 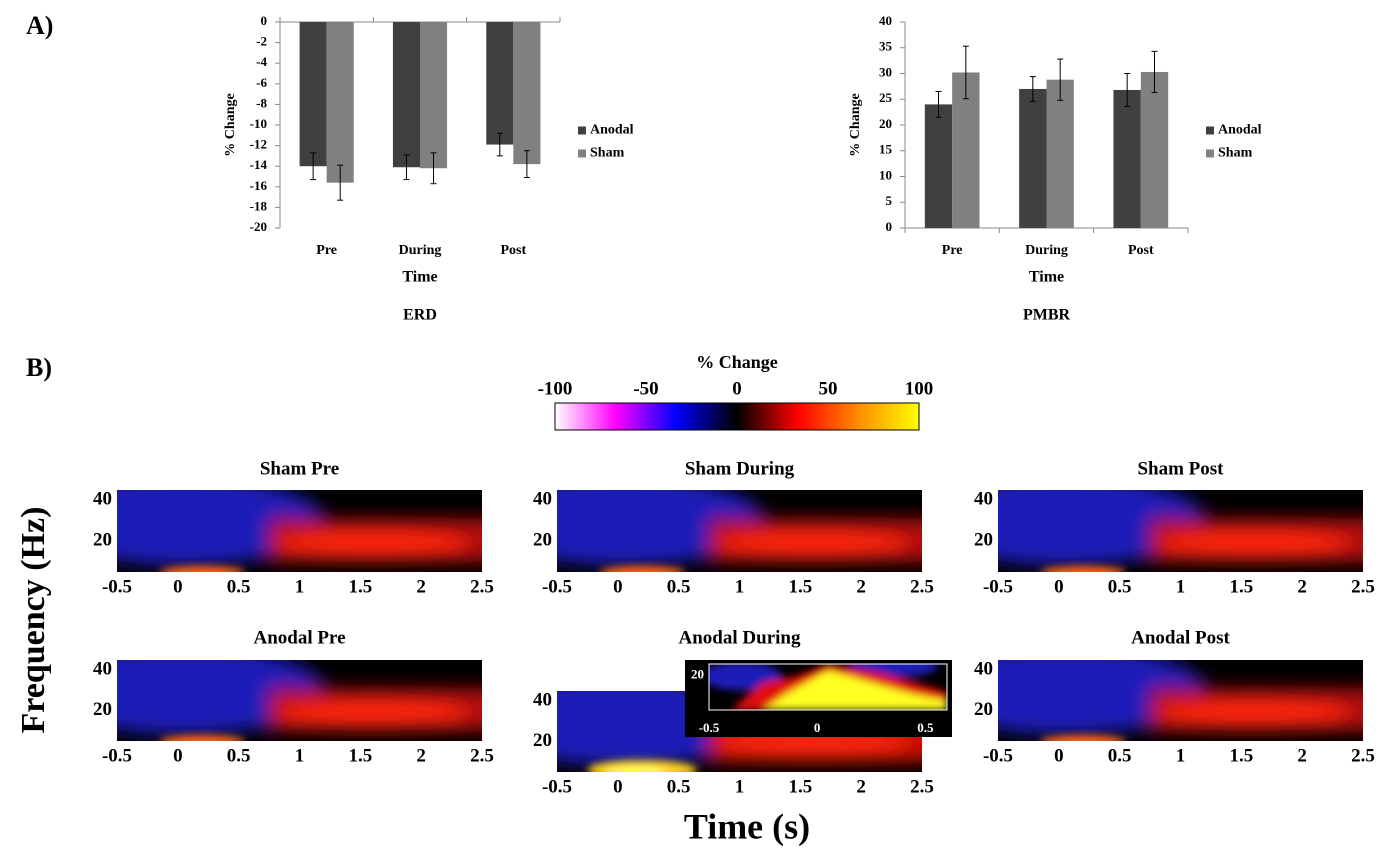 I want to click on chart-title: Anodal During, so click(x=740, y=637).